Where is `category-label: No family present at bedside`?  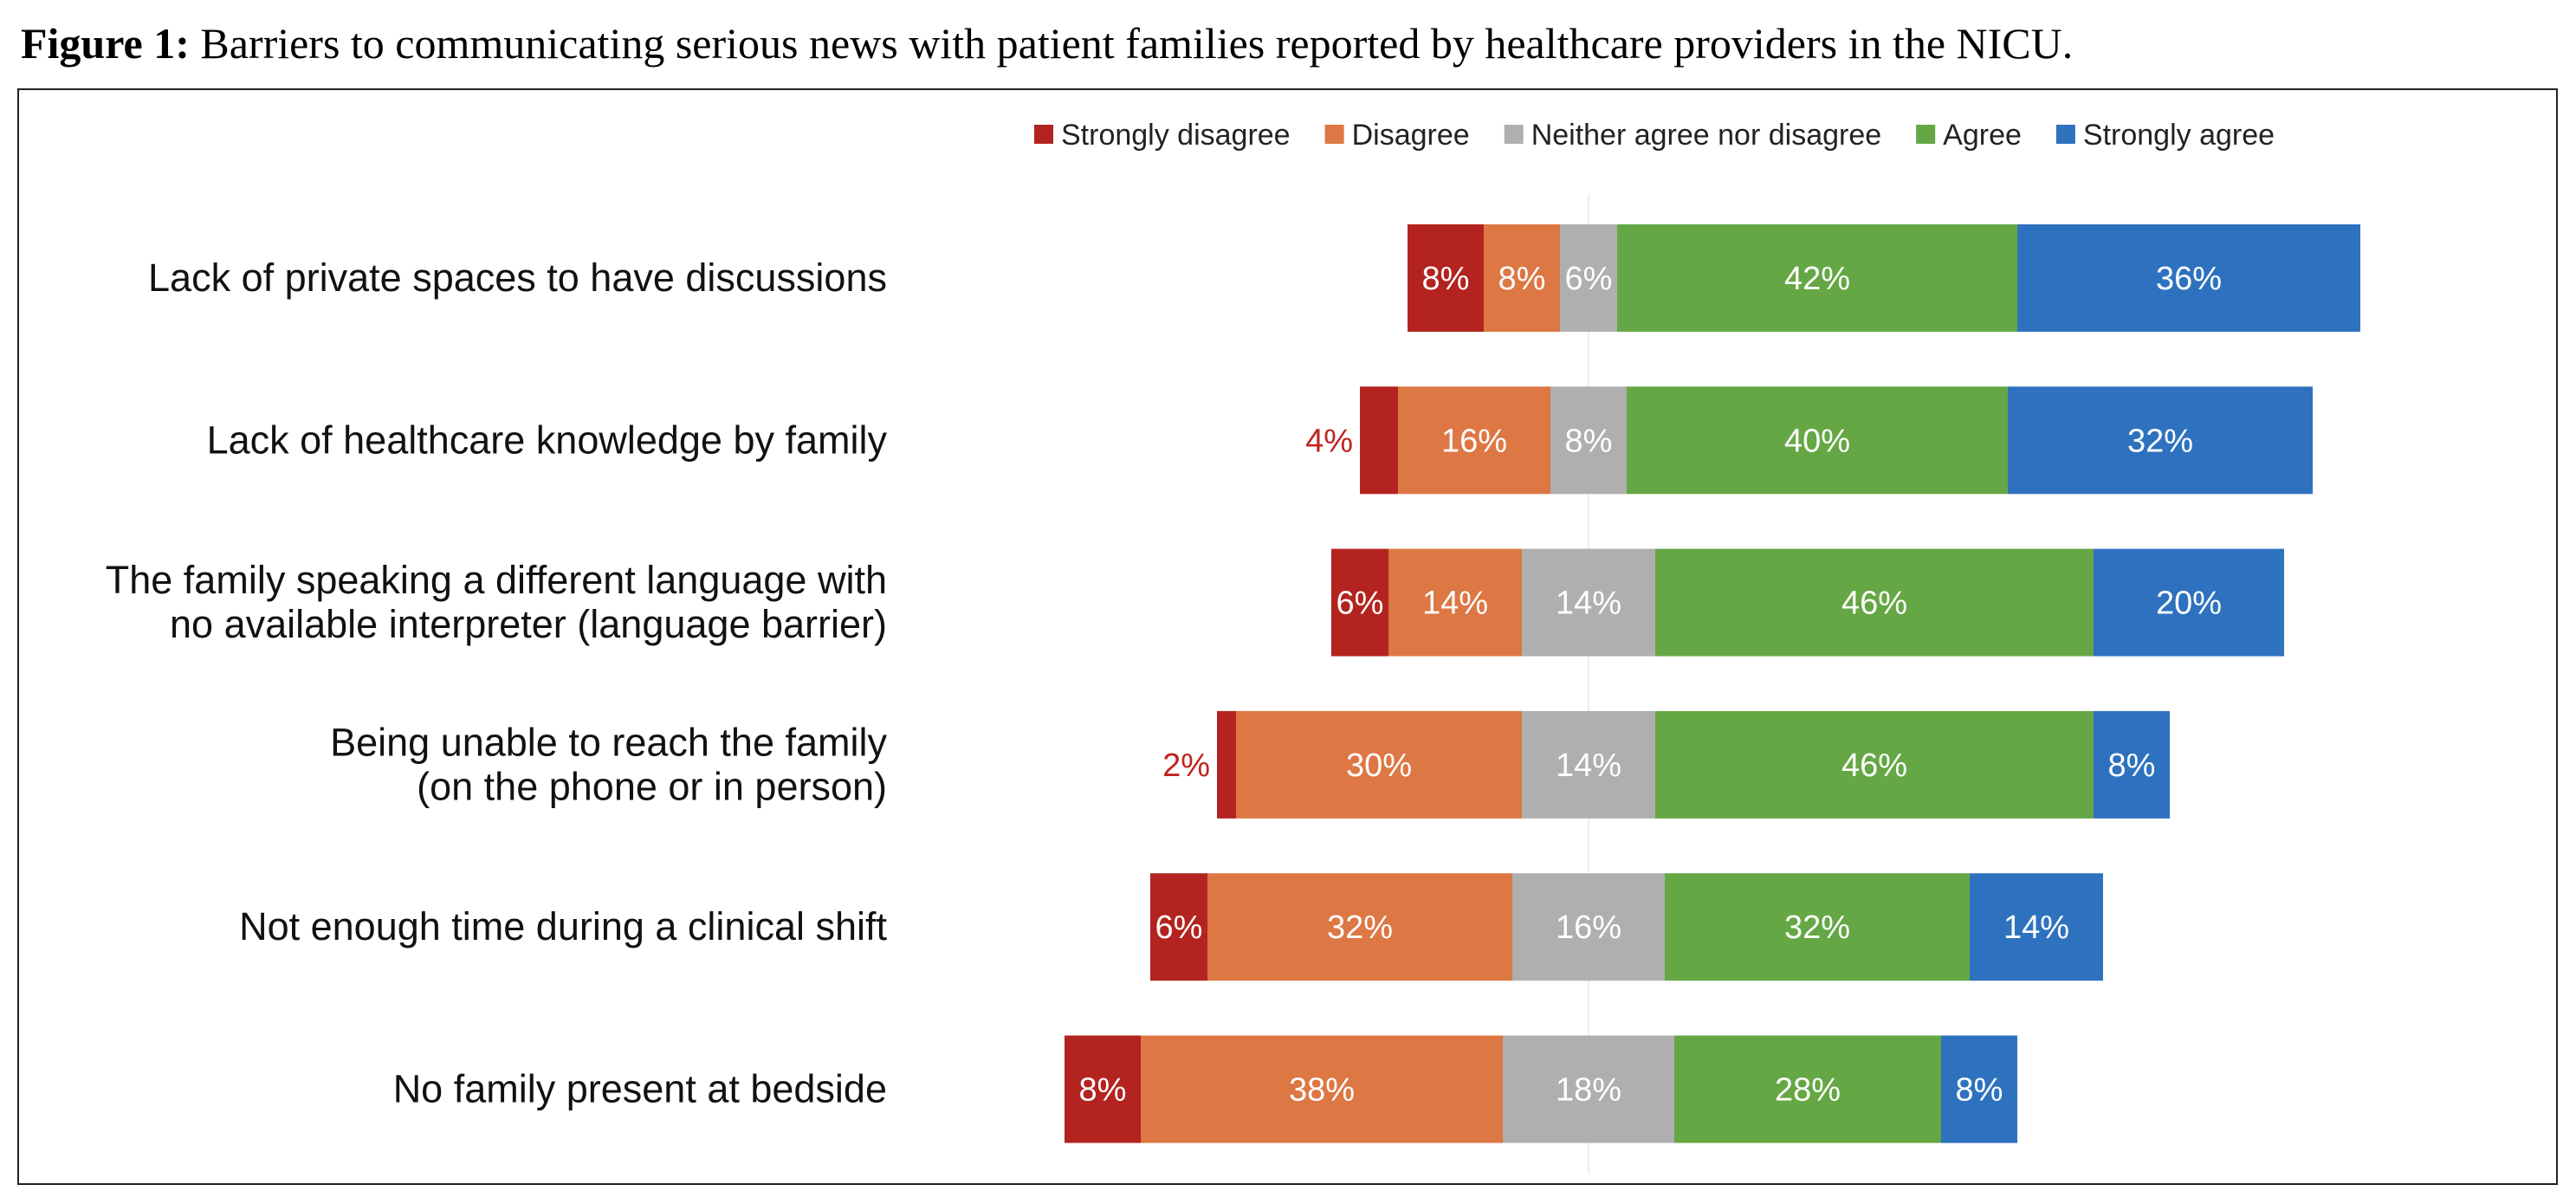
category-label: No family present at bedside is located at coordinates (640, 1089).